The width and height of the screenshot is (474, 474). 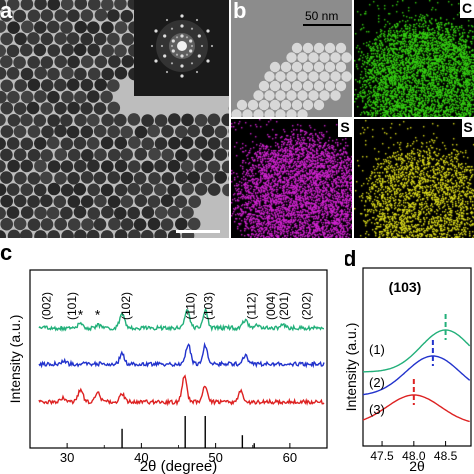 What do you see at coordinates (191, 305) in the screenshot?
I see `peak-index-label: (110)` at bounding box center [191, 305].